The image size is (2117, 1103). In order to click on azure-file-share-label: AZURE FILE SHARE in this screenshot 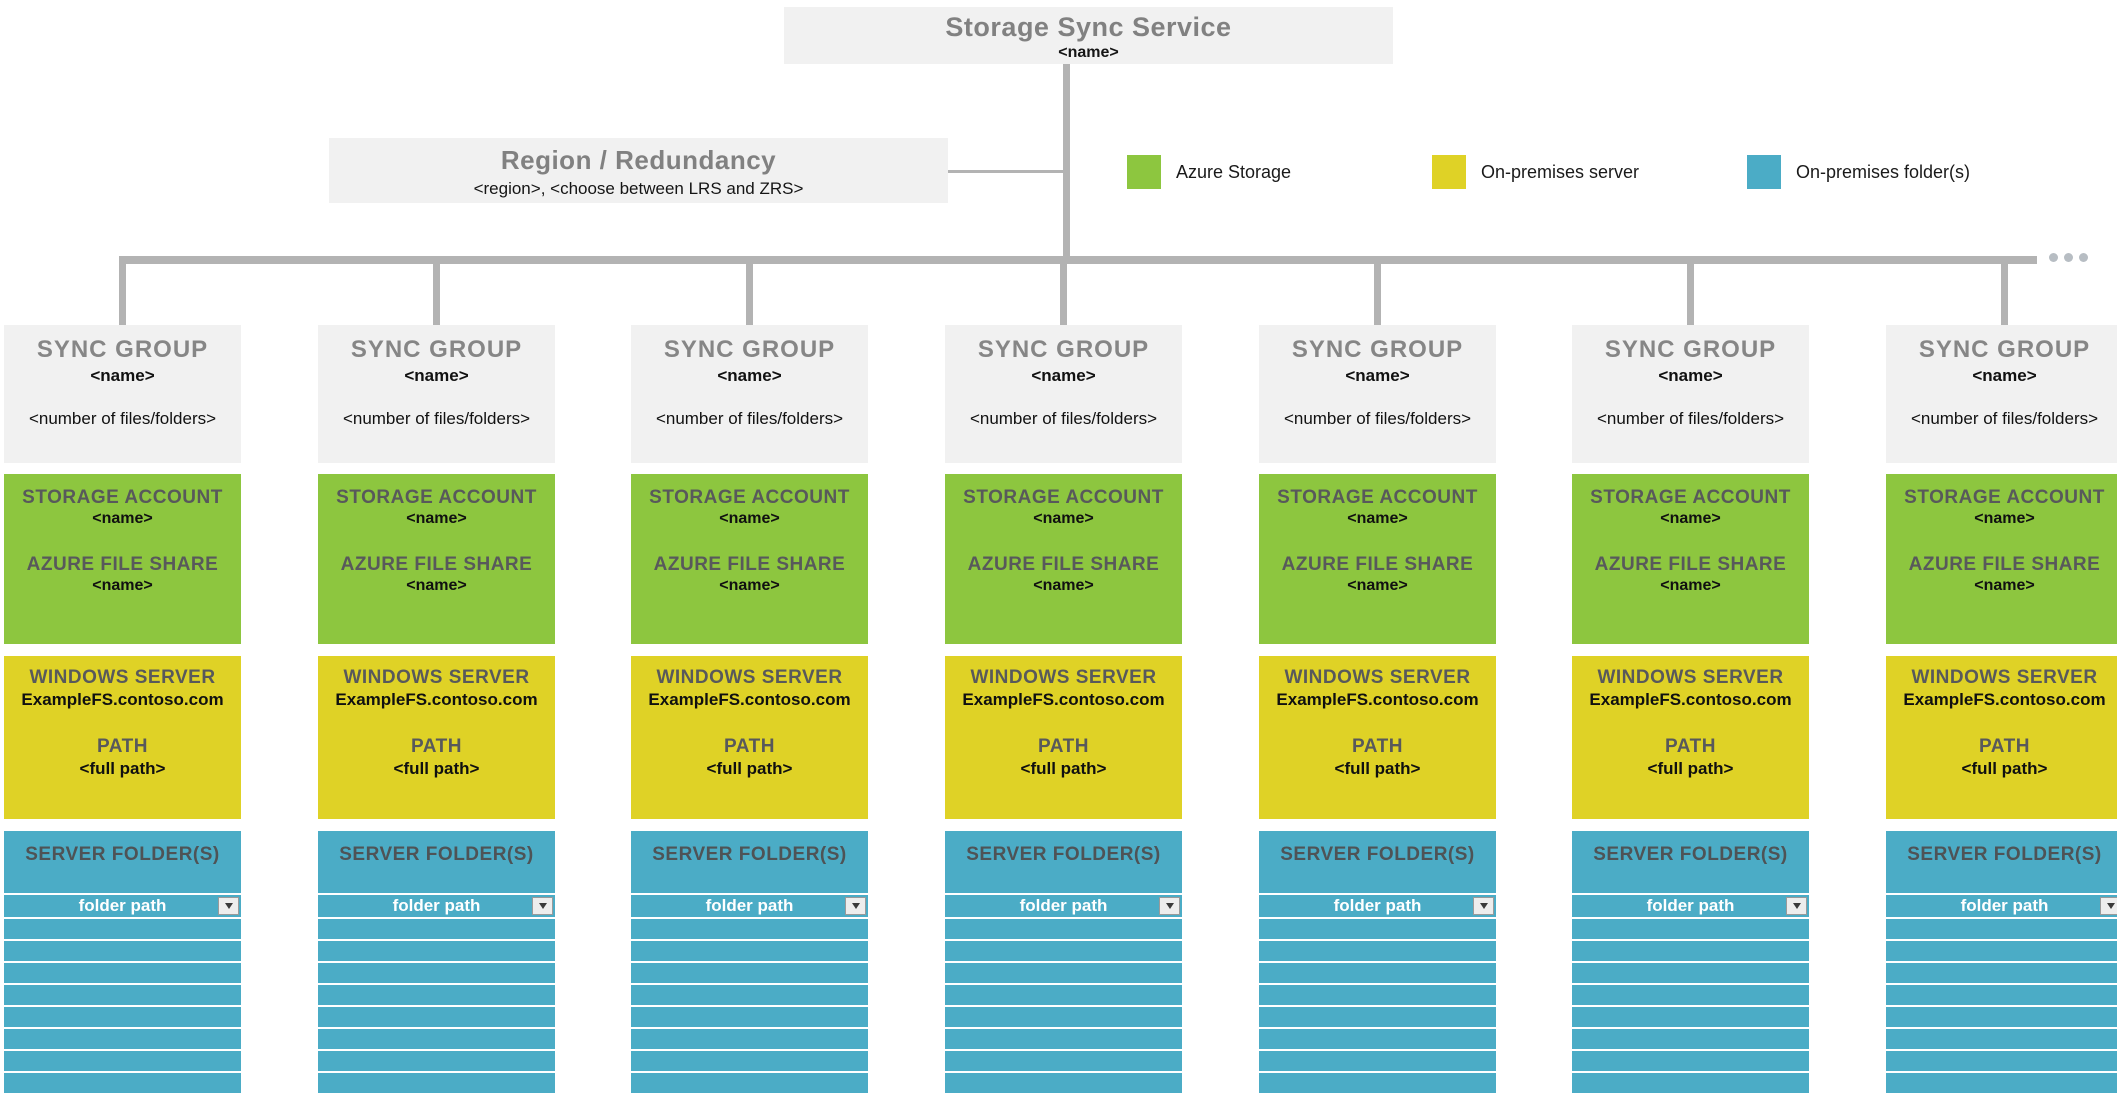, I will do `click(1377, 564)`.